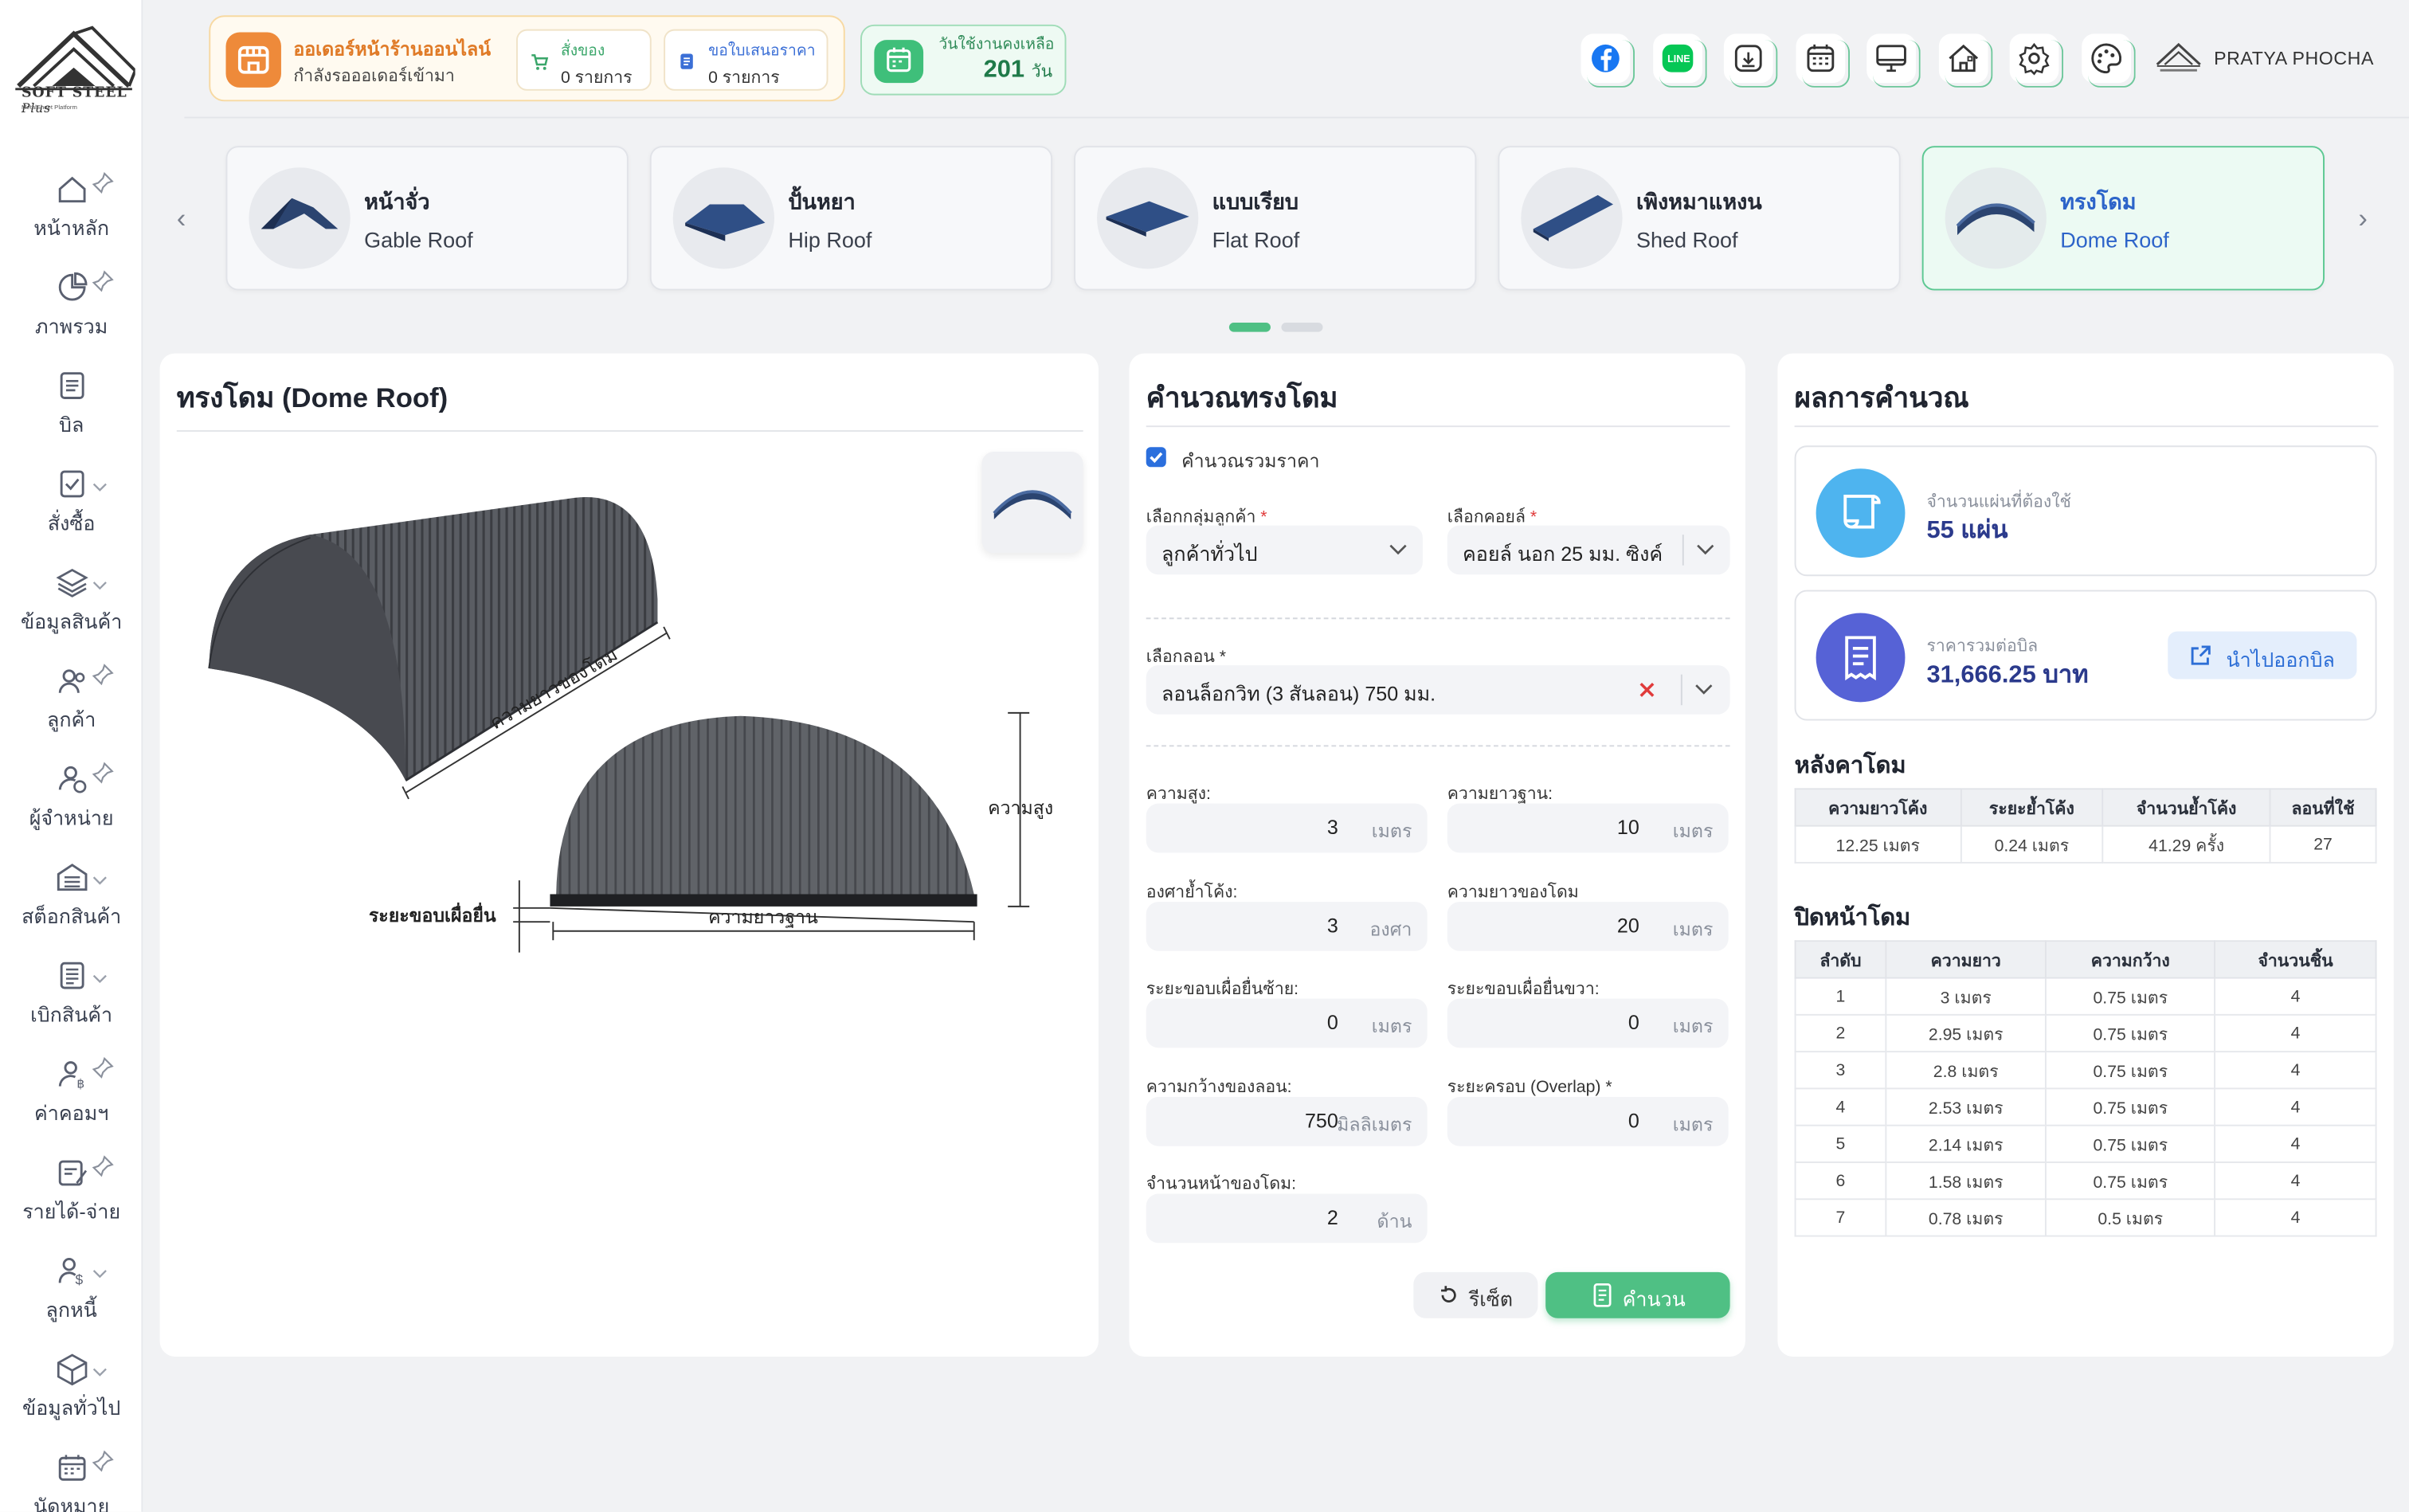 The width and height of the screenshot is (2409, 1512). What do you see at coordinates (2130, 960) in the screenshot?
I see `table-header-cell: ความกว้าง` at bounding box center [2130, 960].